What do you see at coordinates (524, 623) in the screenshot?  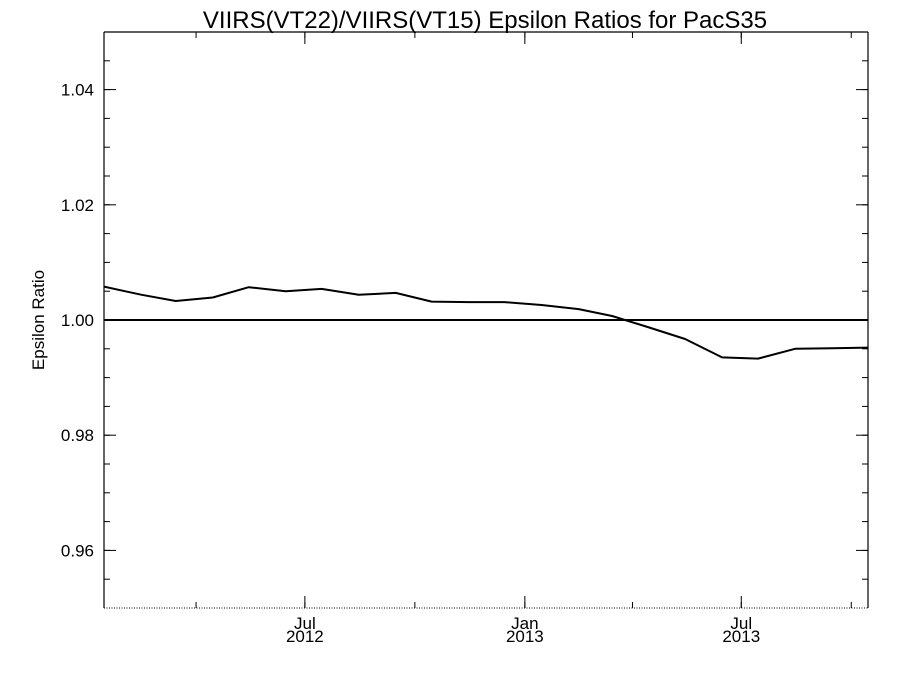 I see `x-tick-label: Jan` at bounding box center [524, 623].